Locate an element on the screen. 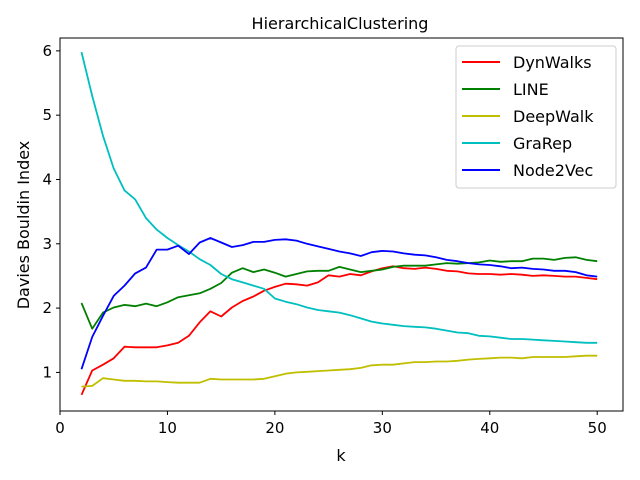 Image resolution: width=640 pixels, height=480 pixels. chart-title: HierarchicalClustering is located at coordinates (340, 23).